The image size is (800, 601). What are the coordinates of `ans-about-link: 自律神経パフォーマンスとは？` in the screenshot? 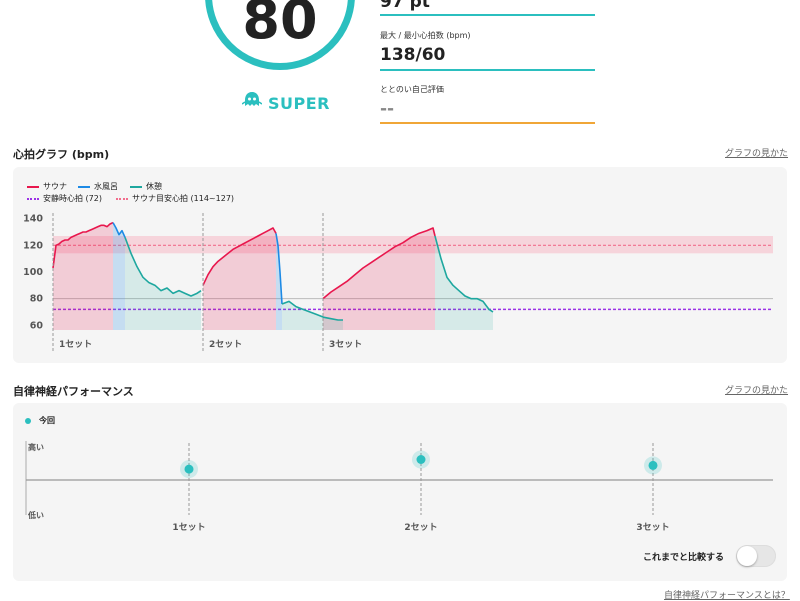 It's located at (727, 596).